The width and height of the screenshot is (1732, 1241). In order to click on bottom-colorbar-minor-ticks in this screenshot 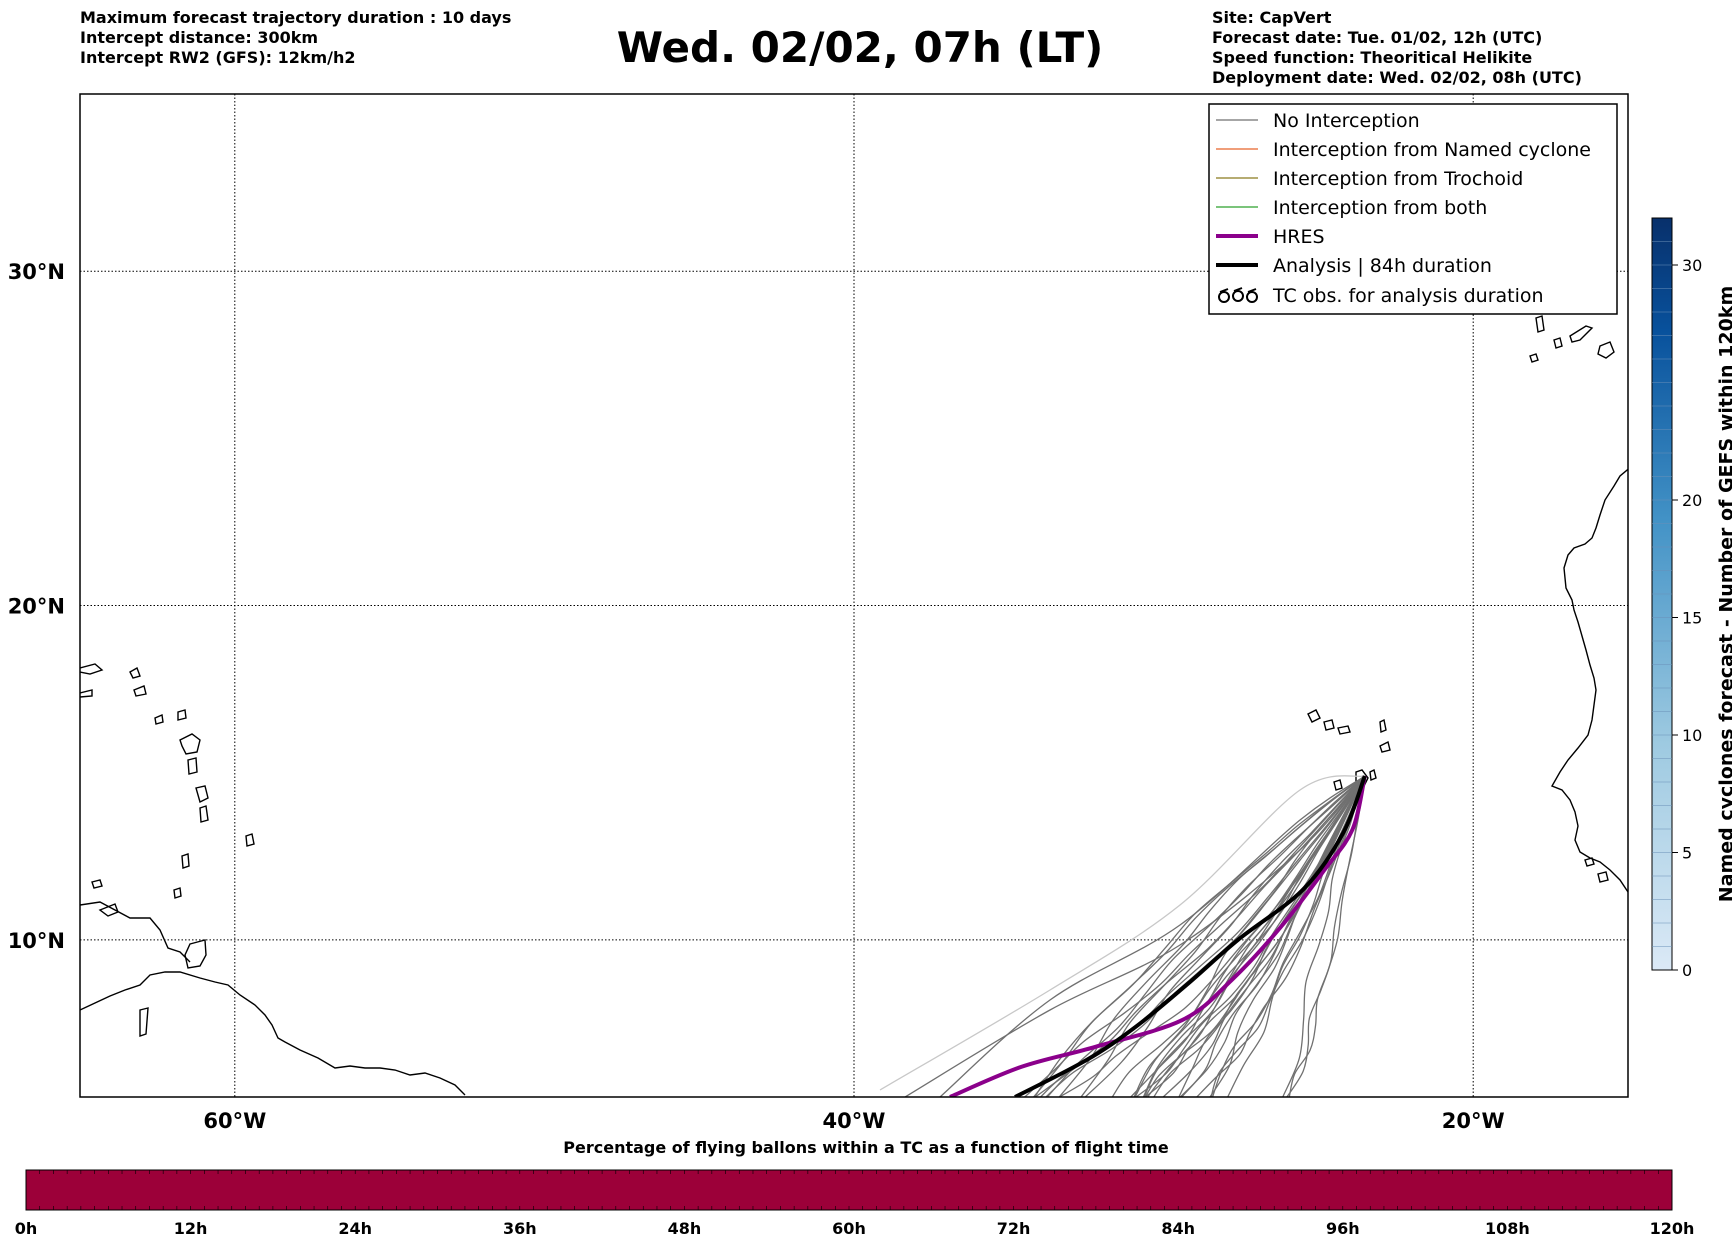, I will do `click(849, 1190)`.